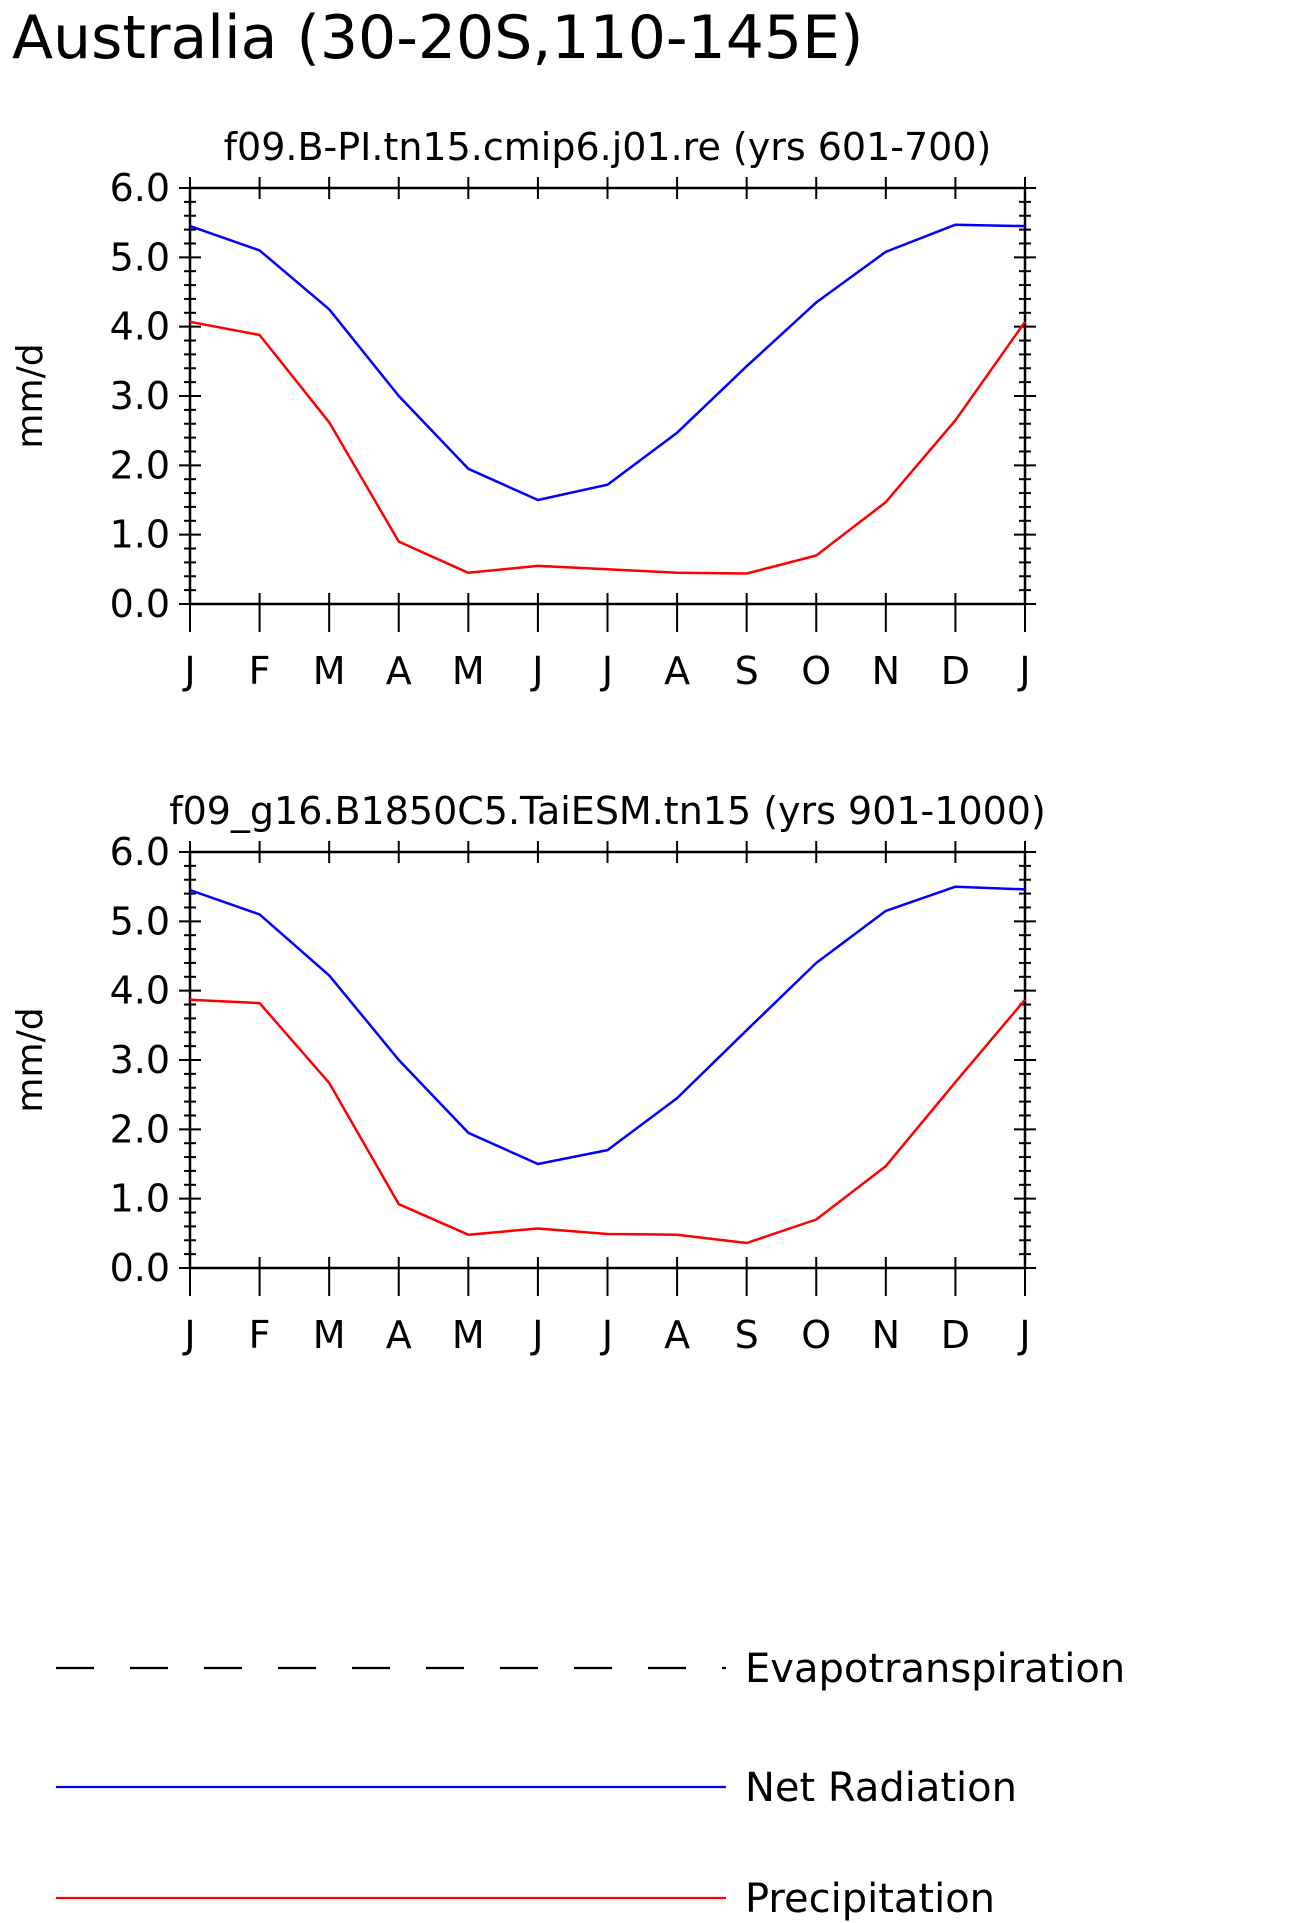 The width and height of the screenshot is (1306, 1923). What do you see at coordinates (608, 147) in the screenshot?
I see `panel-title: f09.B-PI.tn15.cmip6.j01.re (yrs 601-700)` at bounding box center [608, 147].